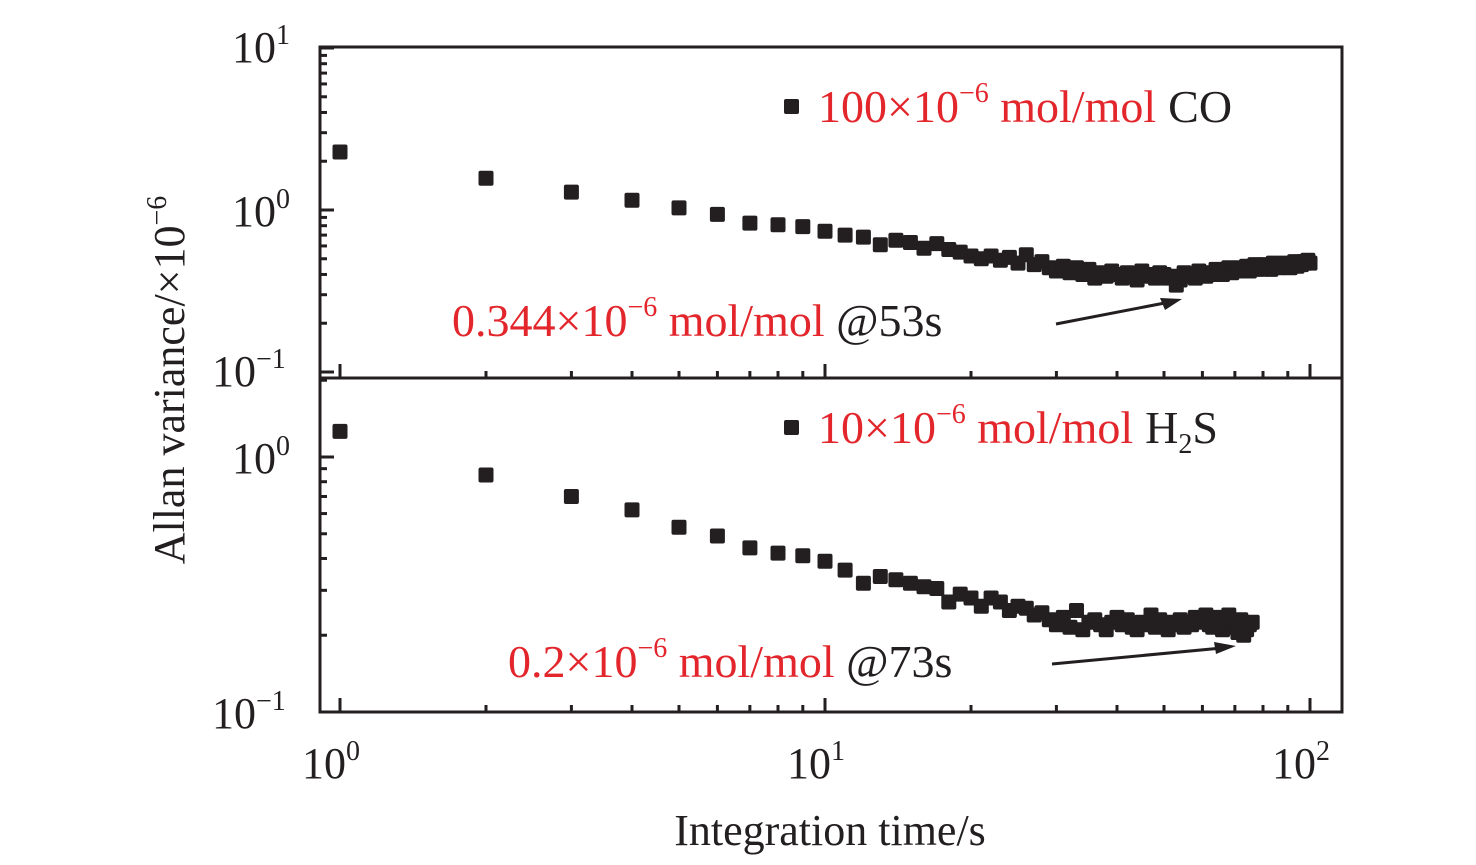  I want to click on x-tick-label-10-1: 10¹, so click(816, 762).